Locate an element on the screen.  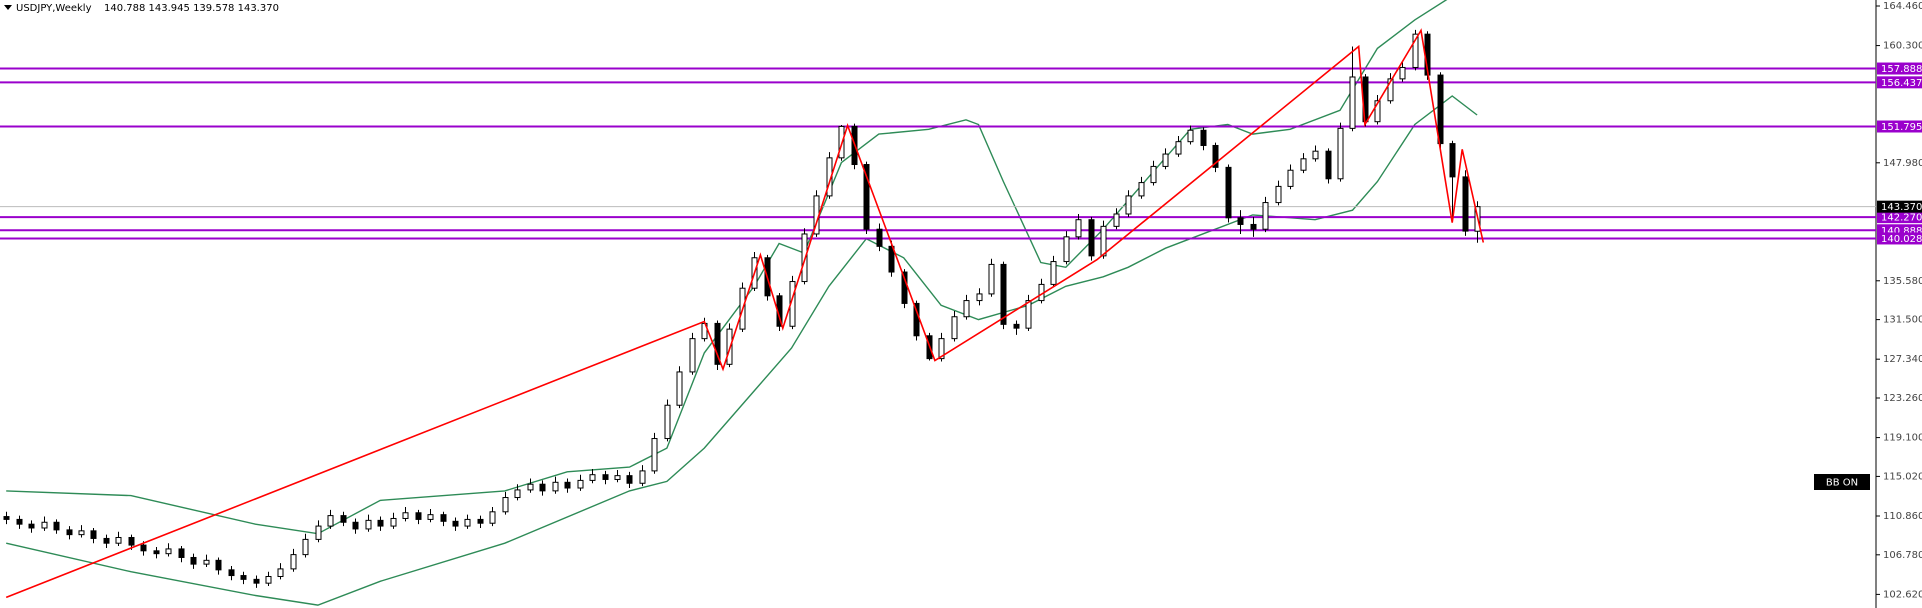
level-label: 140.028 is located at coordinates (1901, 239).